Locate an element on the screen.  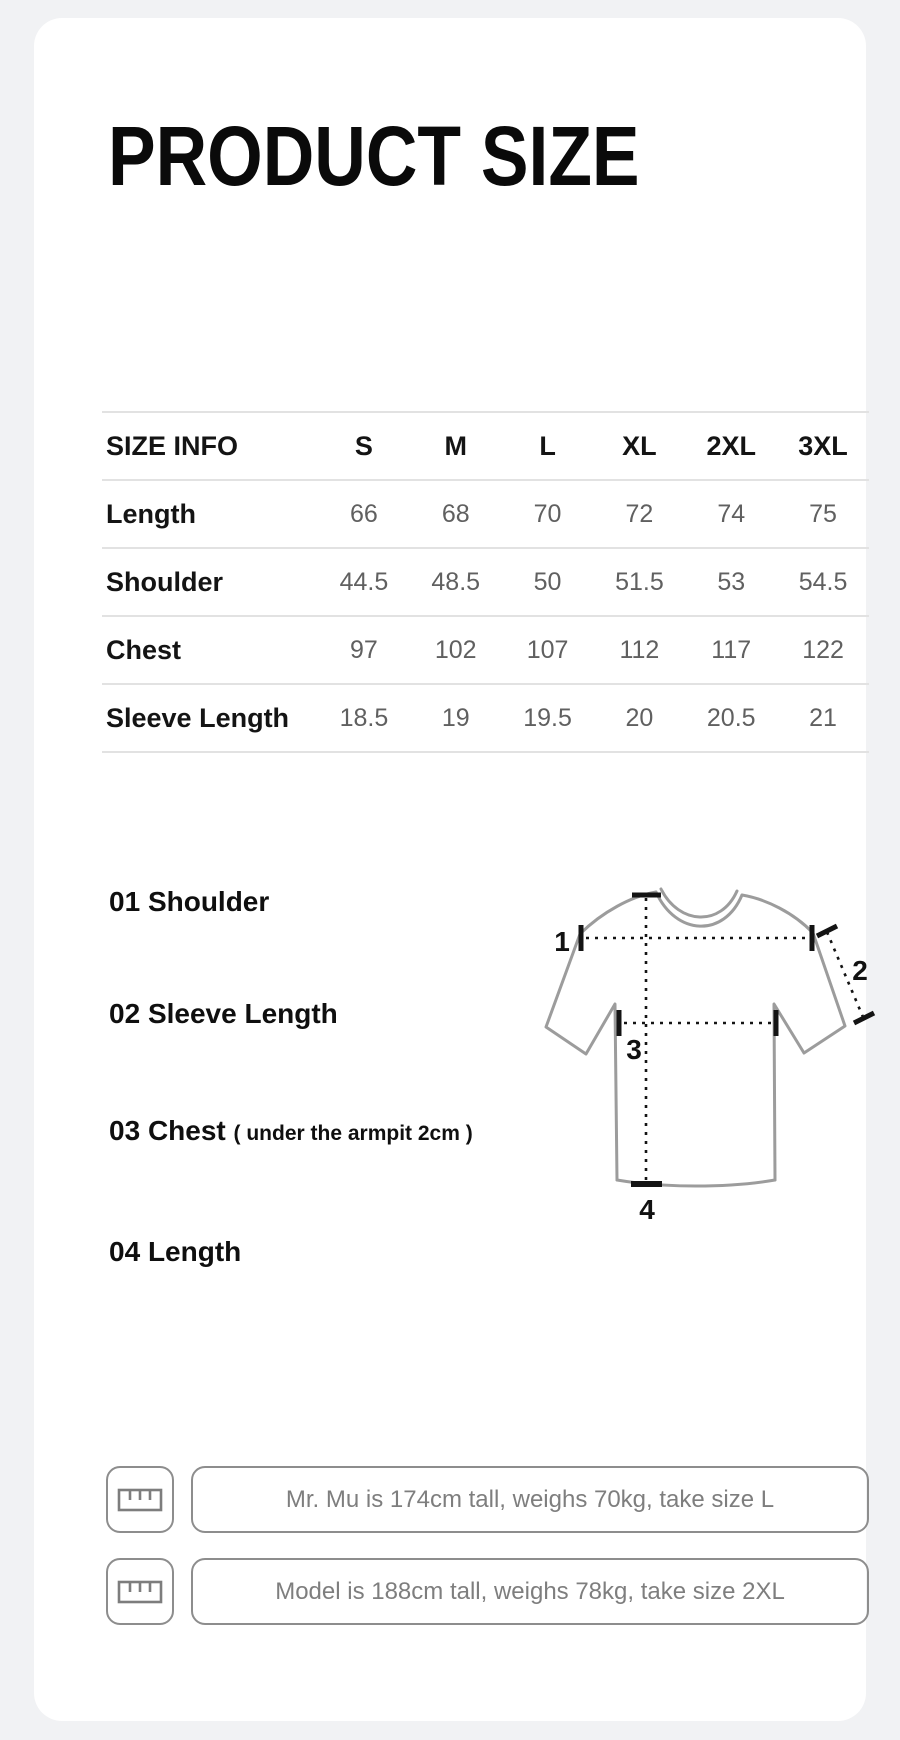
guide-number: 04 is located at coordinates (125, 1251).